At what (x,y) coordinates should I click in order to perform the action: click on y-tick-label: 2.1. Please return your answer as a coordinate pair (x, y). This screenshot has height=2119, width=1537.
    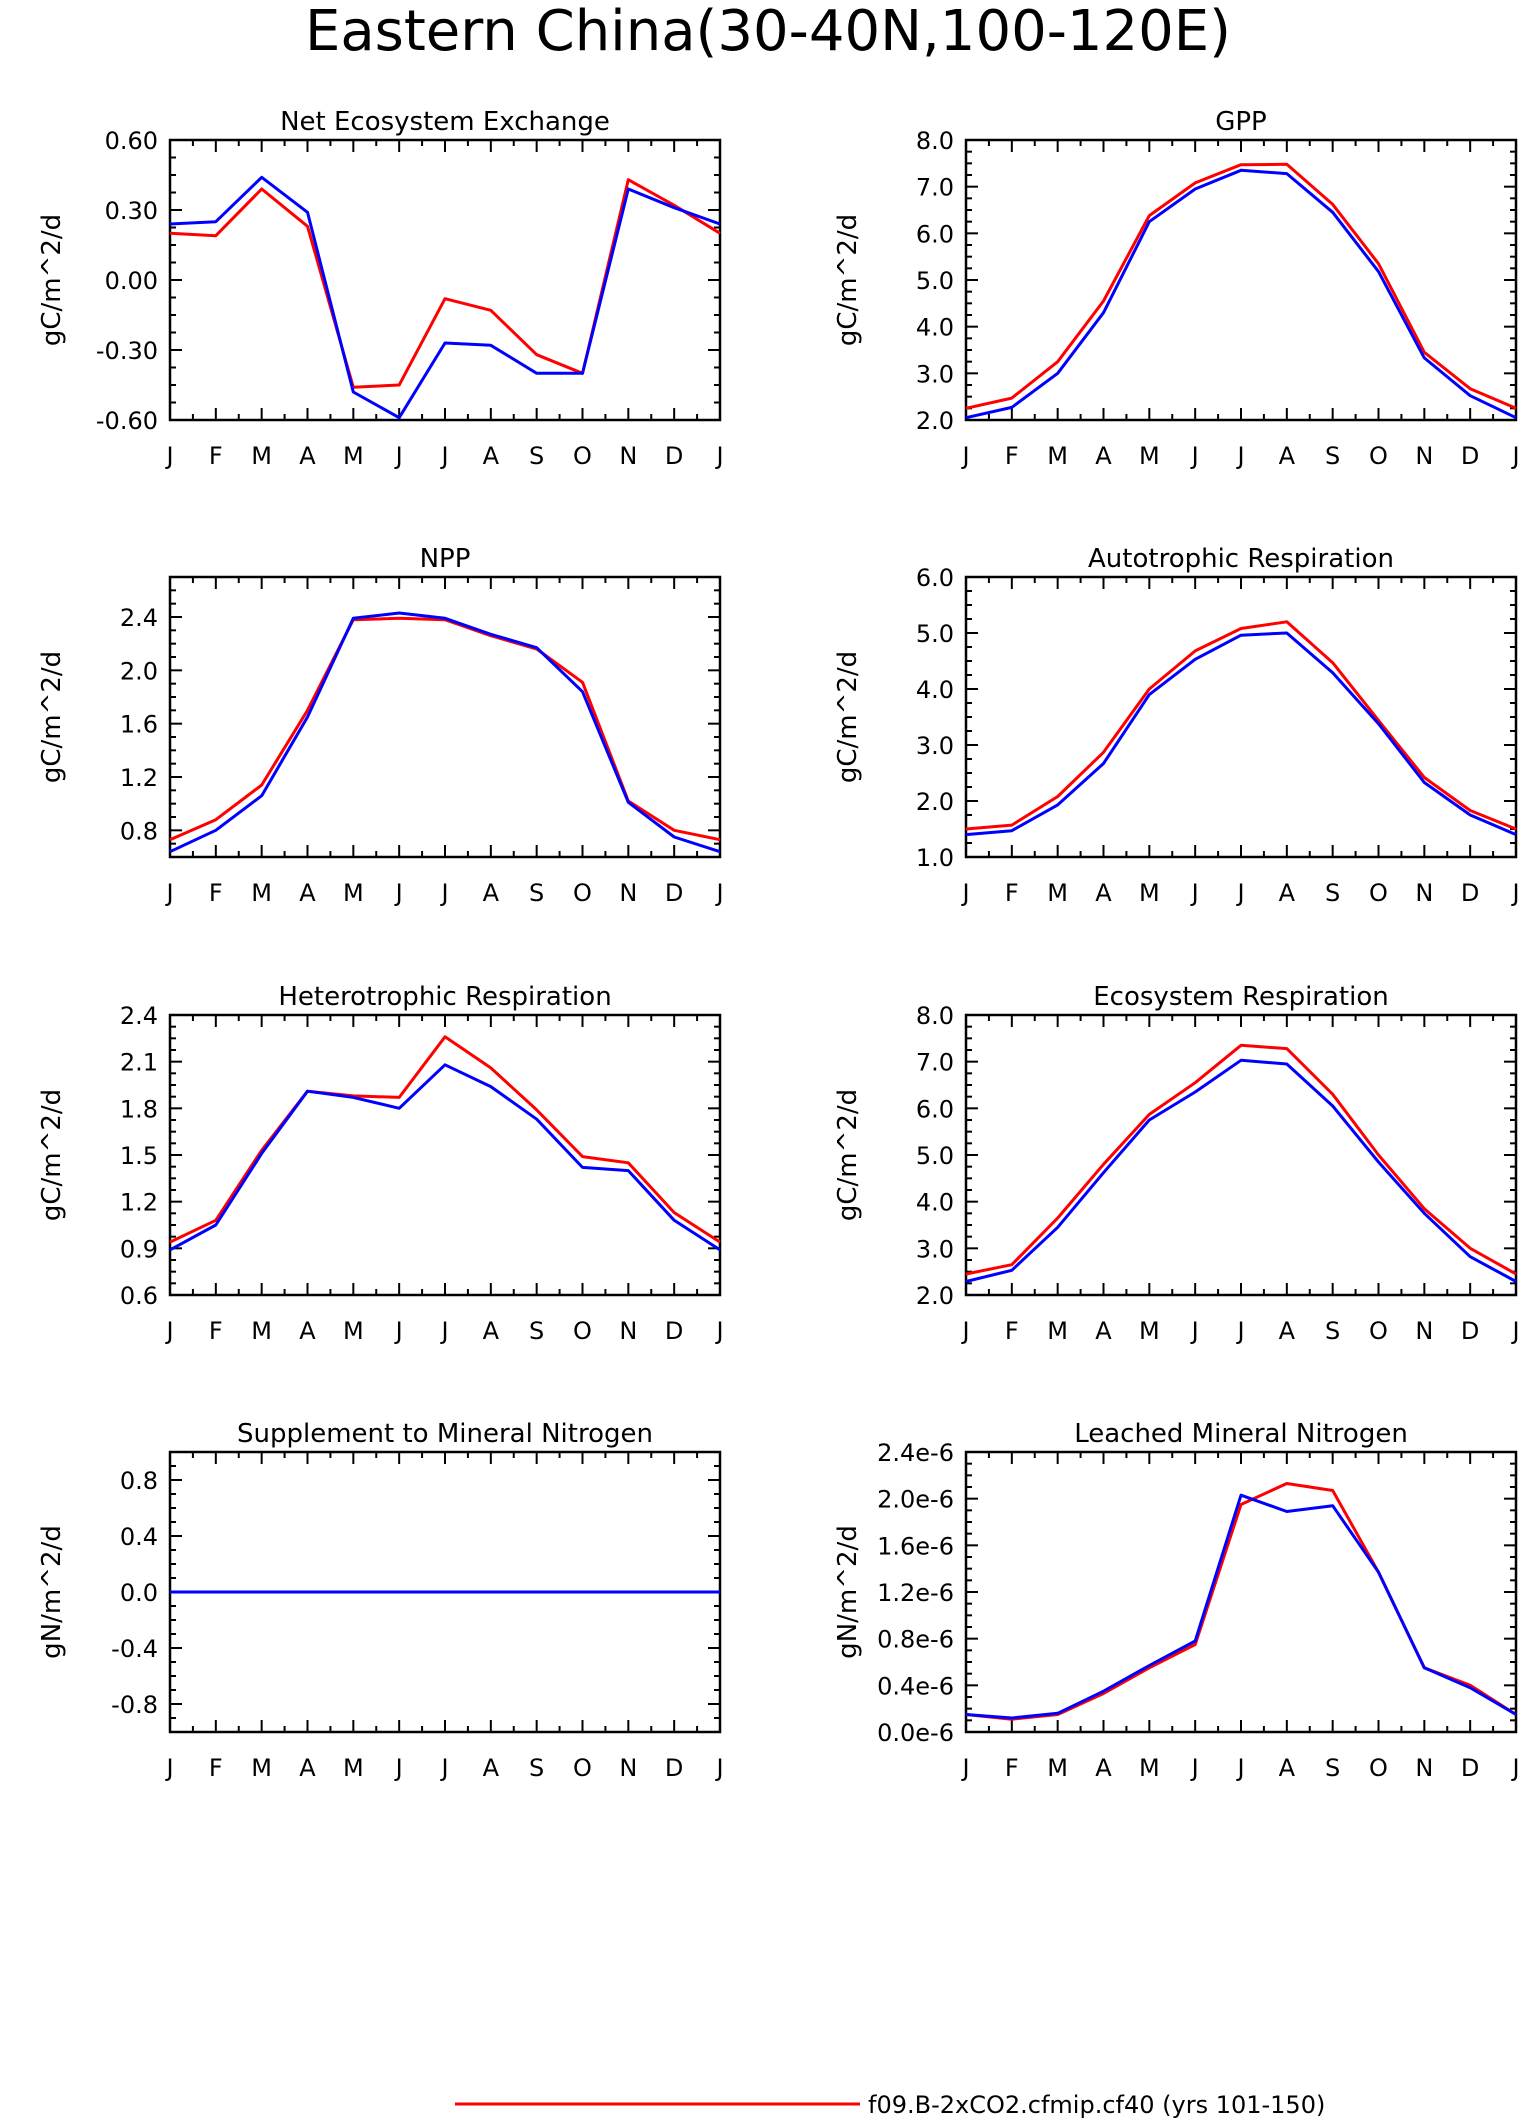
    Looking at the image, I should click on (139, 1063).